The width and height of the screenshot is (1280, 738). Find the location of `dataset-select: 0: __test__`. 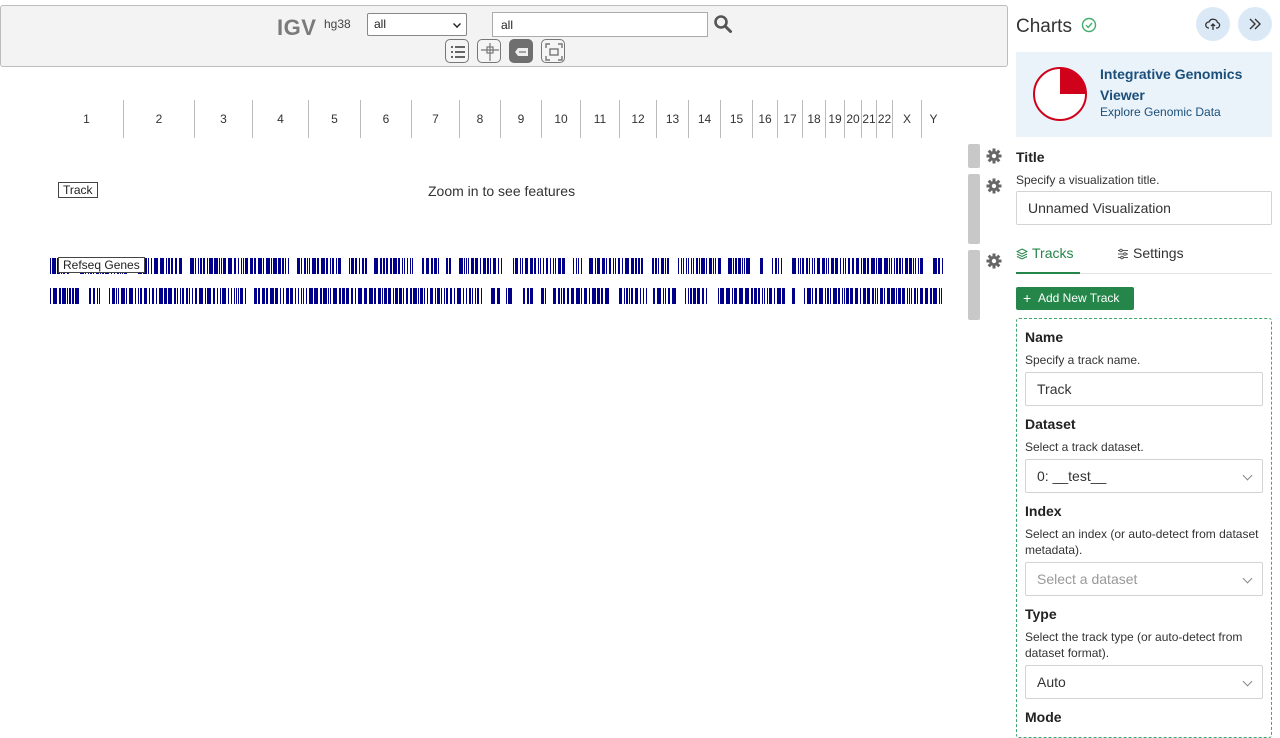

dataset-select: 0: __test__ is located at coordinates (1144, 476).